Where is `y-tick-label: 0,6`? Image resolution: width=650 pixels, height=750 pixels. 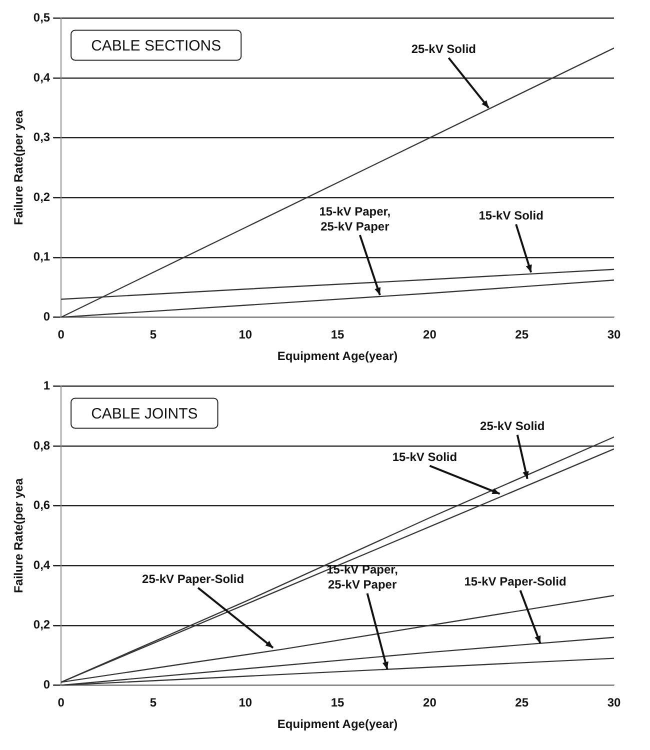
y-tick-label: 0,6 is located at coordinates (41, 505).